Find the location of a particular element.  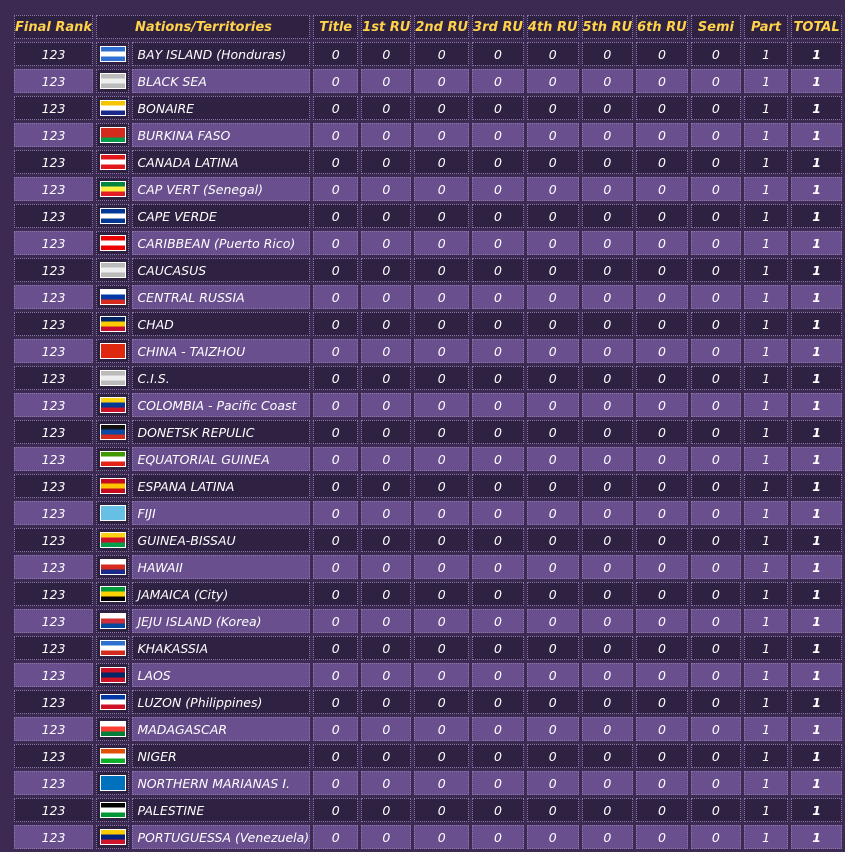

table-row: 123 JEJU ISLAND (Korea) 0 0 0 0 0 0 0 0 1 1 is located at coordinates (428, 621).